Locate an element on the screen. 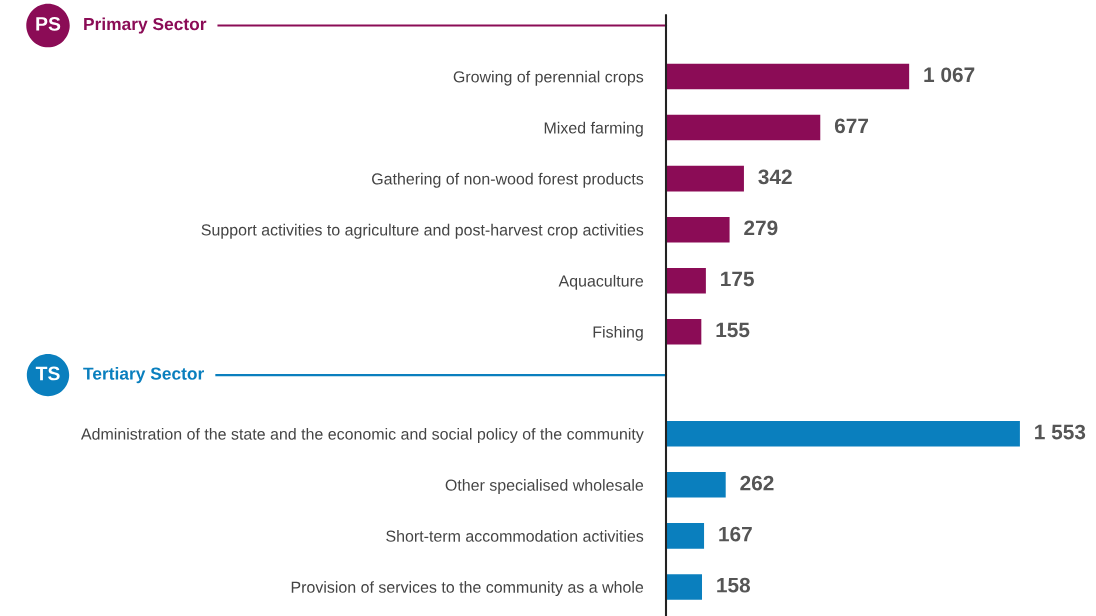  text: Tertiary Sector is located at coordinates (143, 375).